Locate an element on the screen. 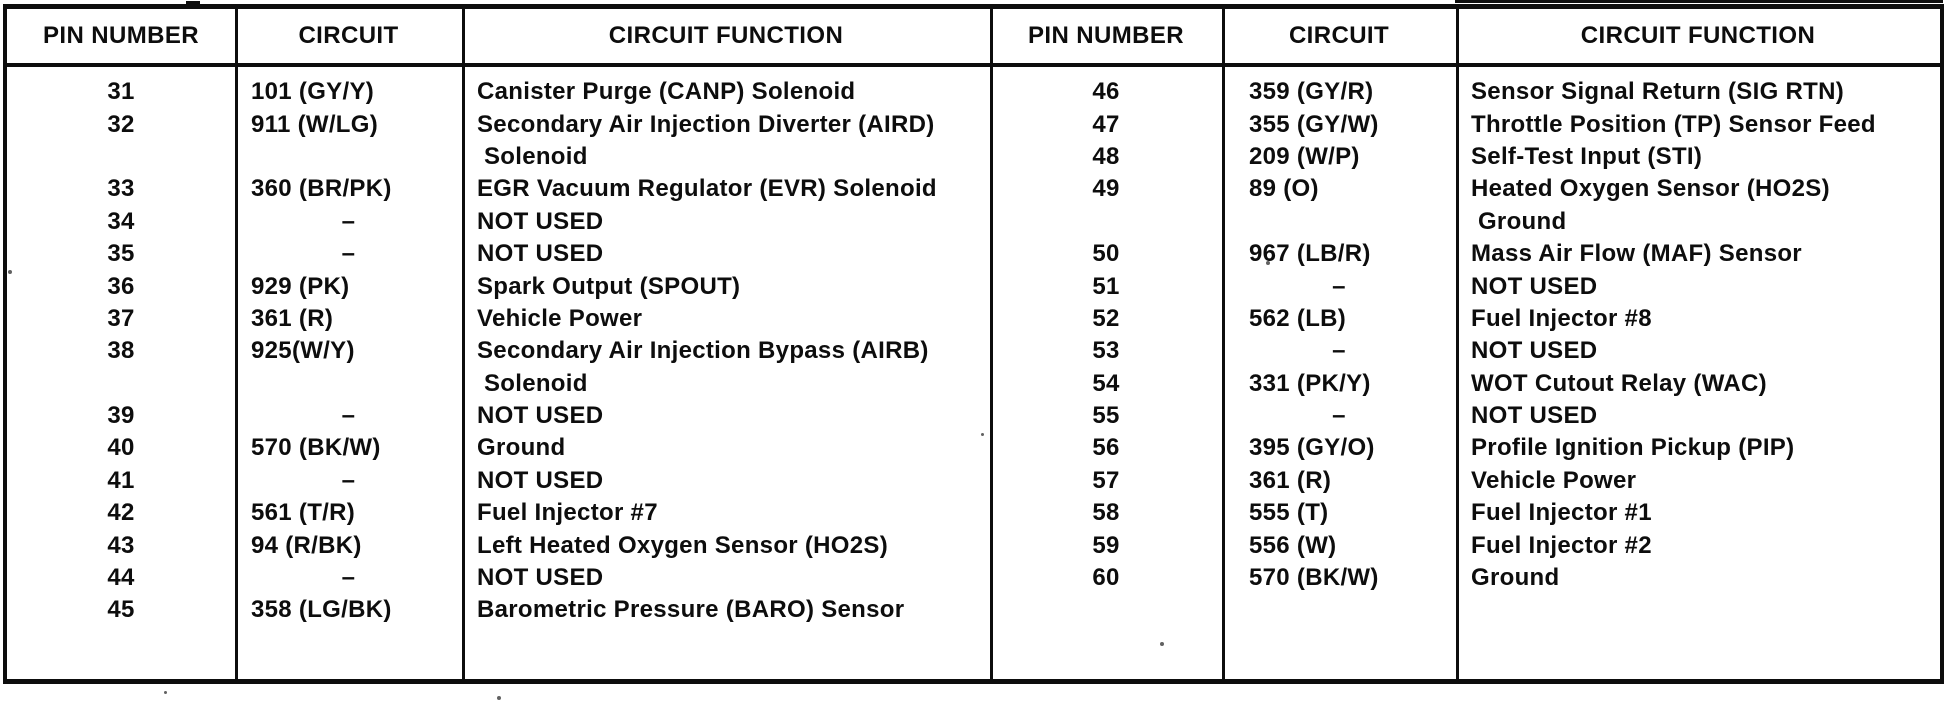  circuit-cell: 561 (T/R) is located at coordinates (303, 513).